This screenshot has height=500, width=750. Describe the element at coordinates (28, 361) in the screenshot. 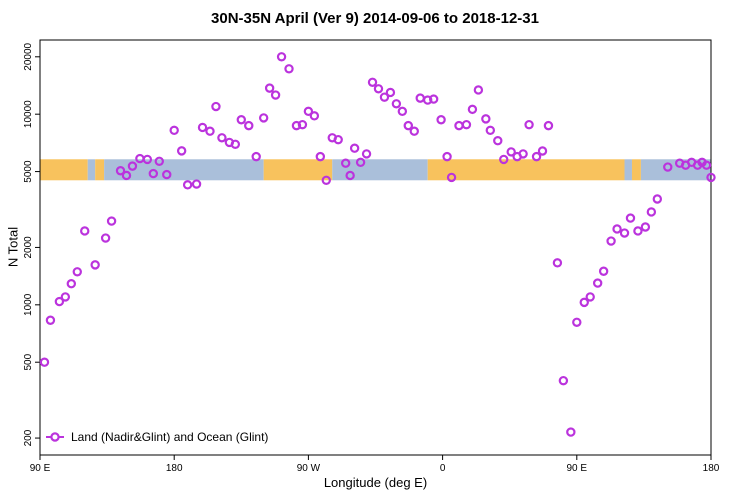

I see `y-tick-label: 500` at that location.